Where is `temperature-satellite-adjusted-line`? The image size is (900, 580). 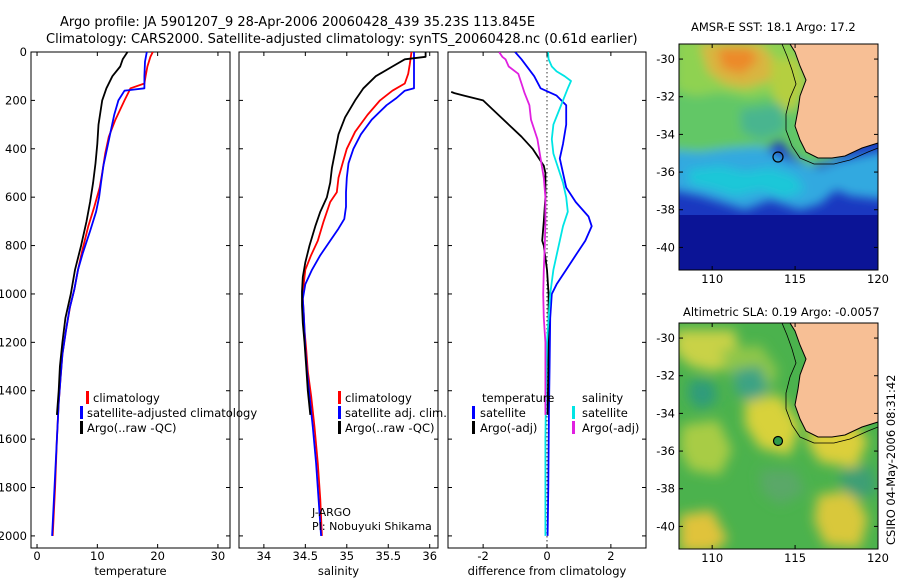 temperature-satellite-adjusted-line is located at coordinates (99, 294).